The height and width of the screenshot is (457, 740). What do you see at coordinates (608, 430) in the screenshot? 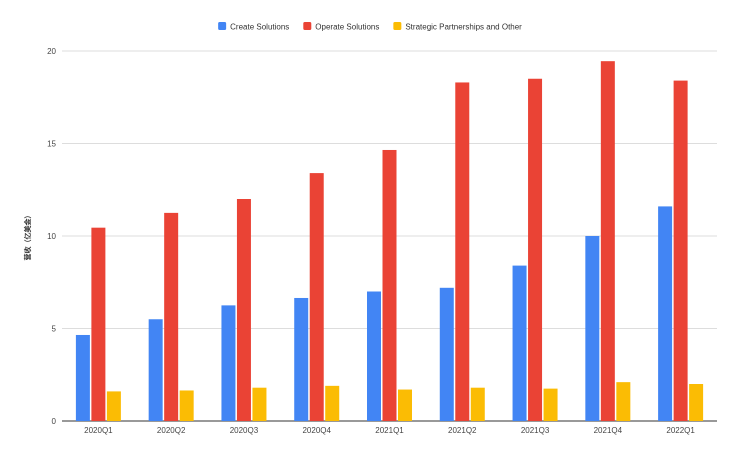
I see `x-tick-label: 2021Q4` at bounding box center [608, 430].